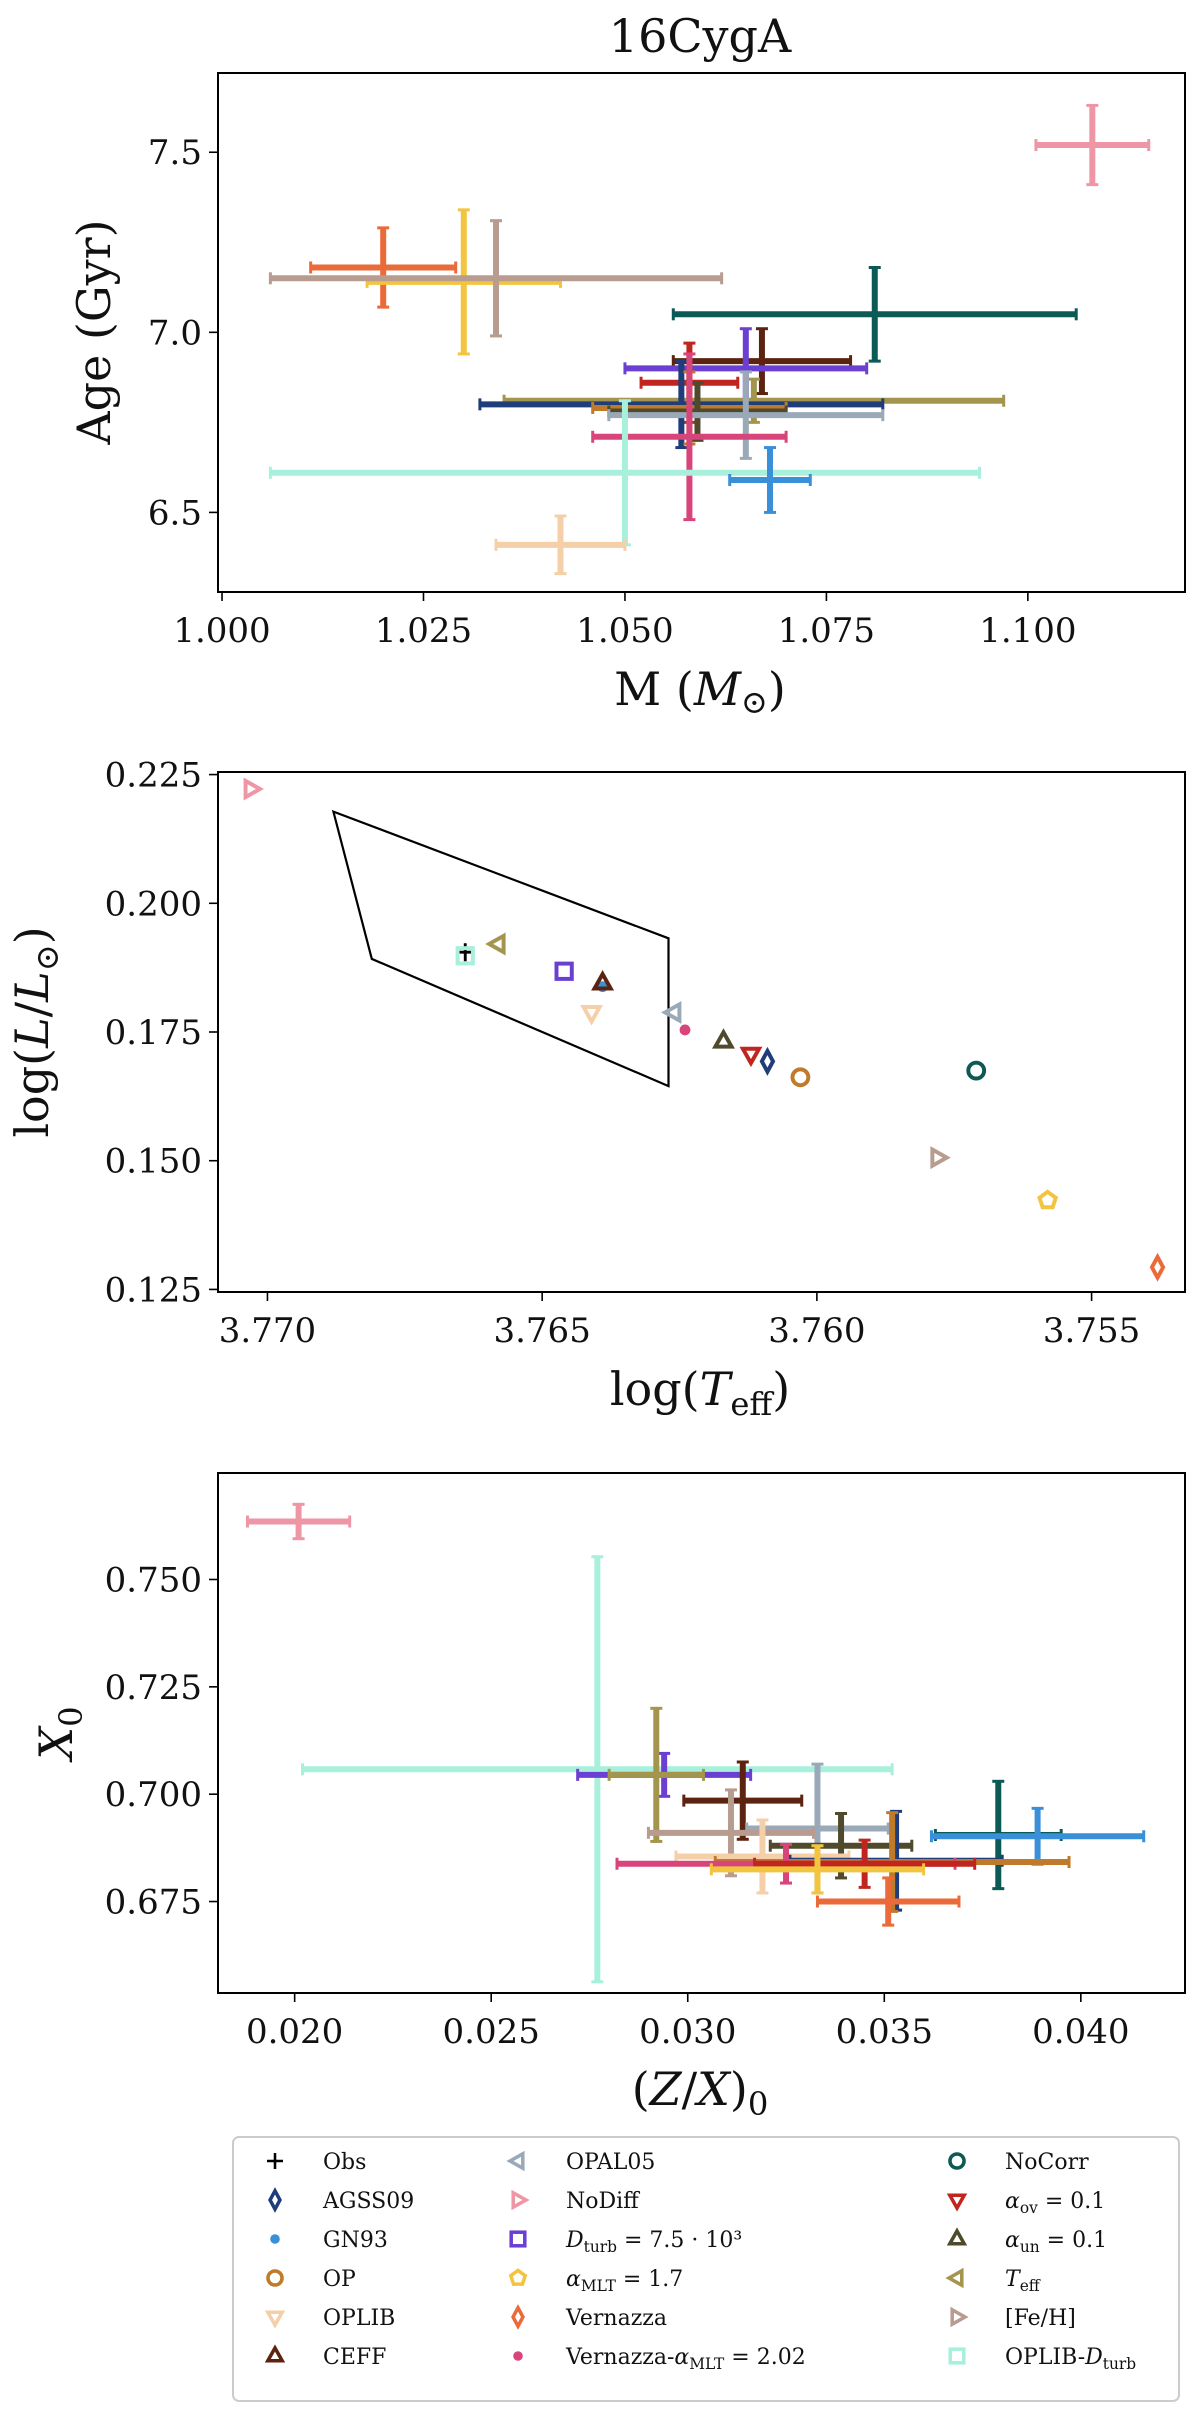  Describe the element at coordinates (616, 2318) in the screenshot. I see `legend-label: Vernazza` at that location.